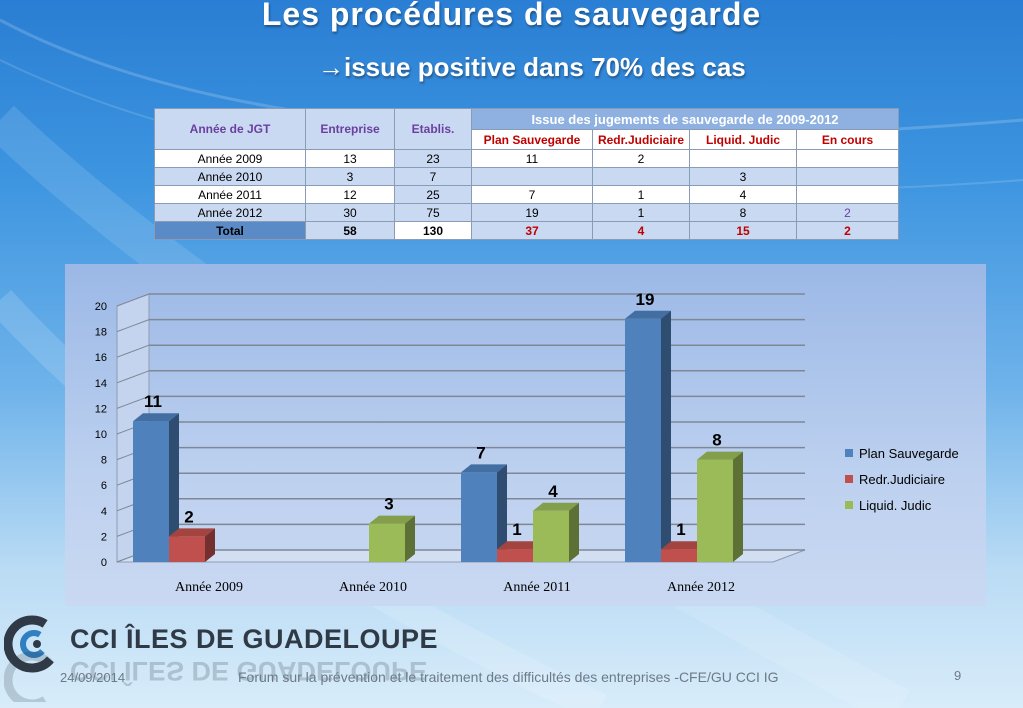 The width and height of the screenshot is (1023, 708). Describe the element at coordinates (743, 139) in the screenshot. I see `subheader-liquid: Liquid. Judic` at that location.